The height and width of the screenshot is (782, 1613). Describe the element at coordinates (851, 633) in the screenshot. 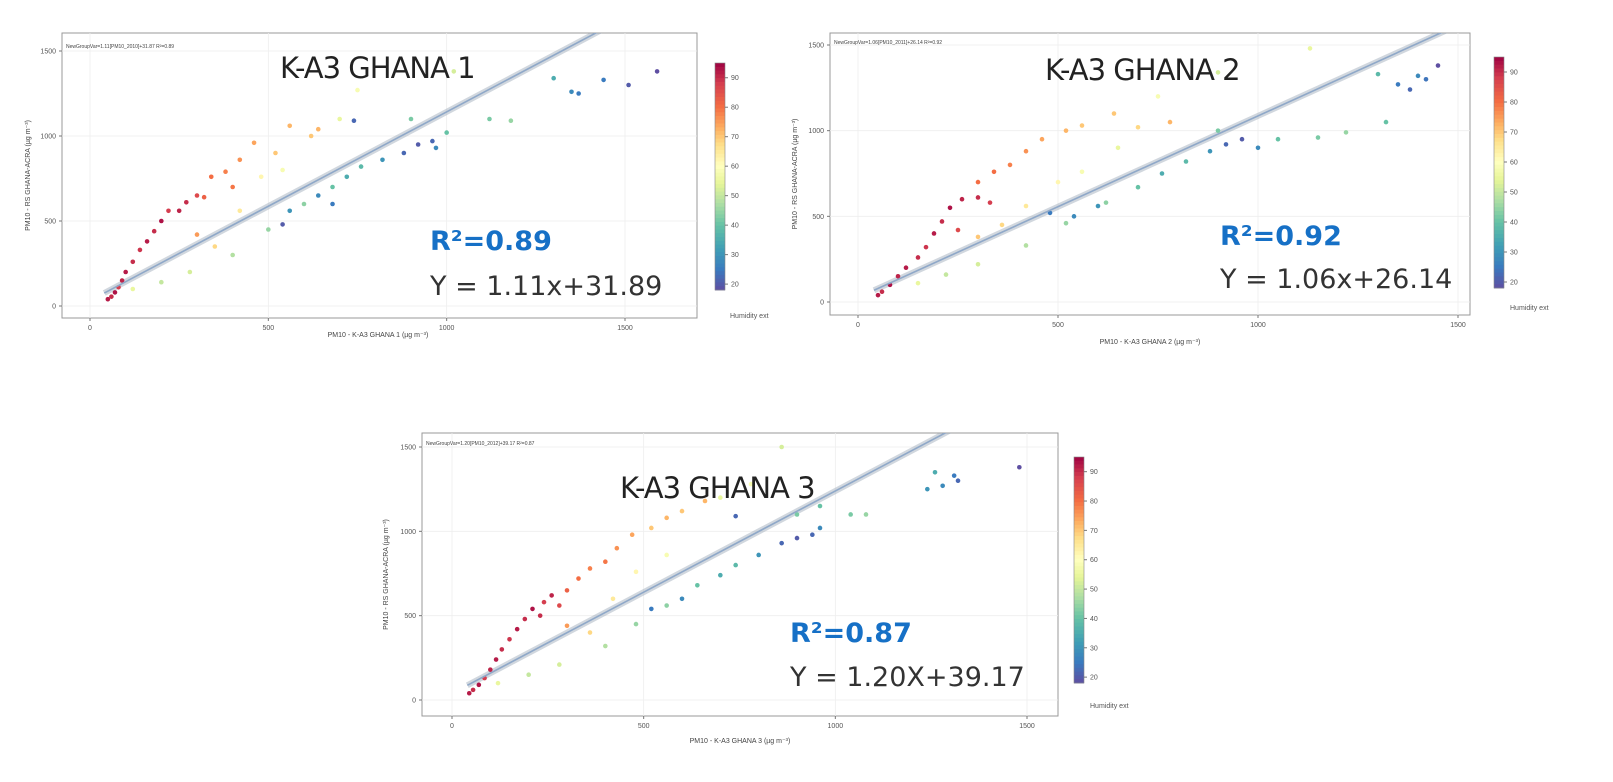

I see `r-squared-label: R²=0.87` at that location.